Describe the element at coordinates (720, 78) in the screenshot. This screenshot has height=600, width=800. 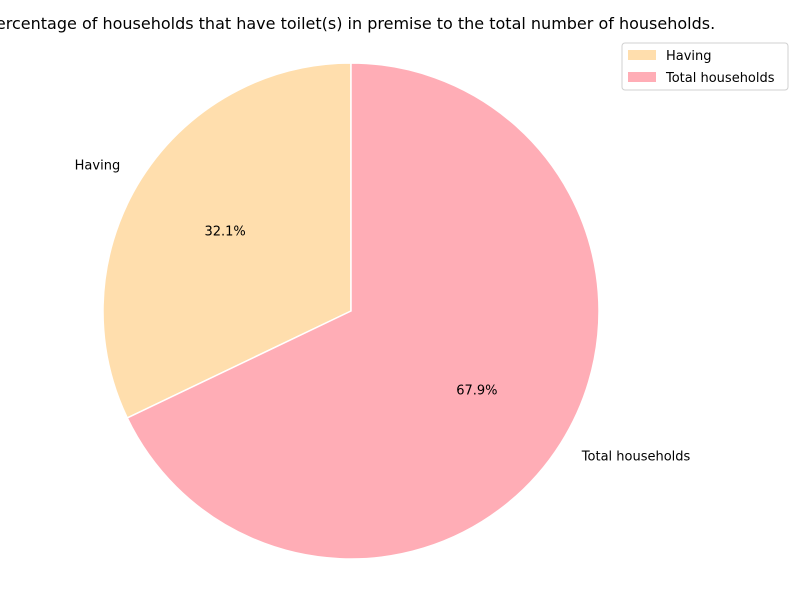
I see `legend-label: Total households` at that location.